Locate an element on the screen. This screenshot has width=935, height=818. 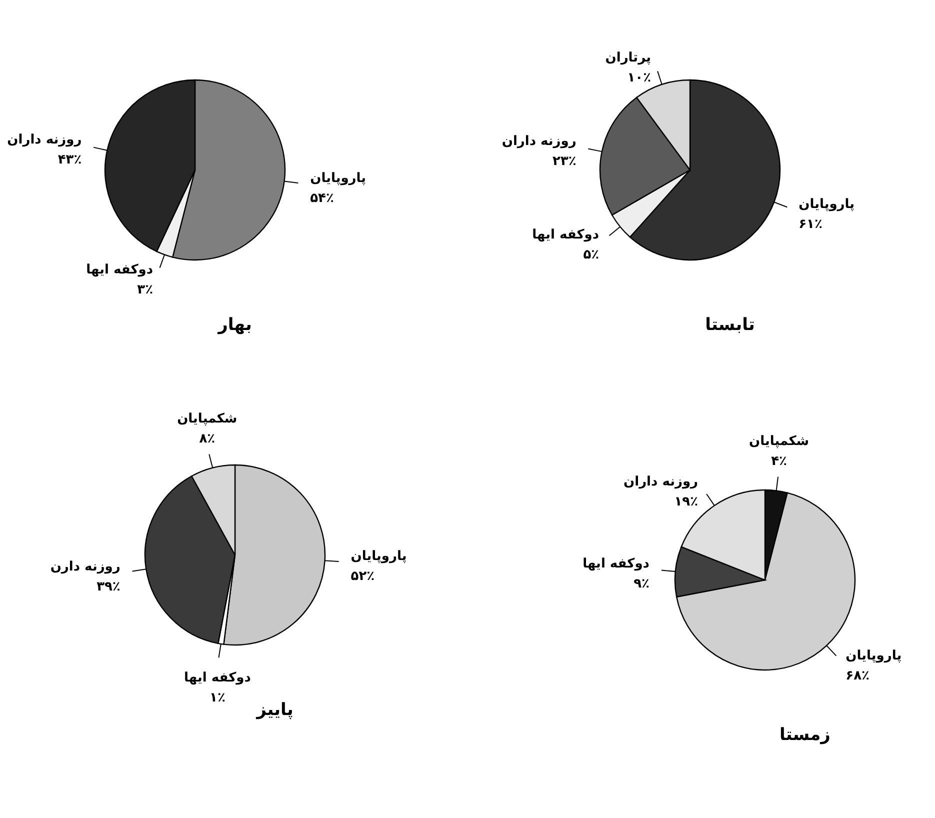
data-label: ۲۳٪ is located at coordinates (564, 162).